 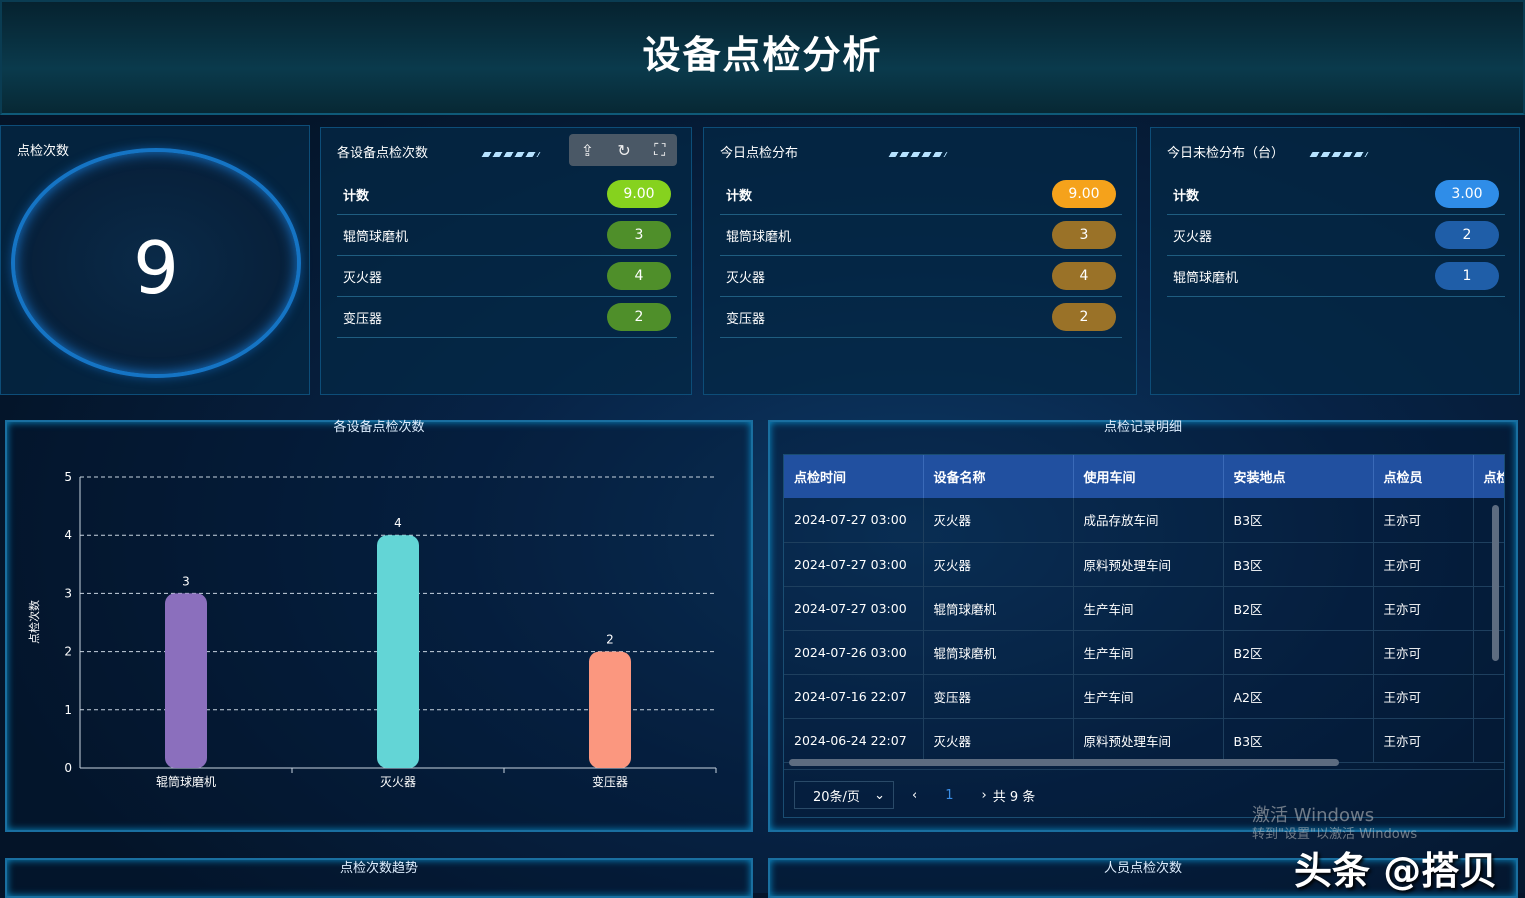 I want to click on list-item: 灭火器 2, so click(x=1336, y=235).